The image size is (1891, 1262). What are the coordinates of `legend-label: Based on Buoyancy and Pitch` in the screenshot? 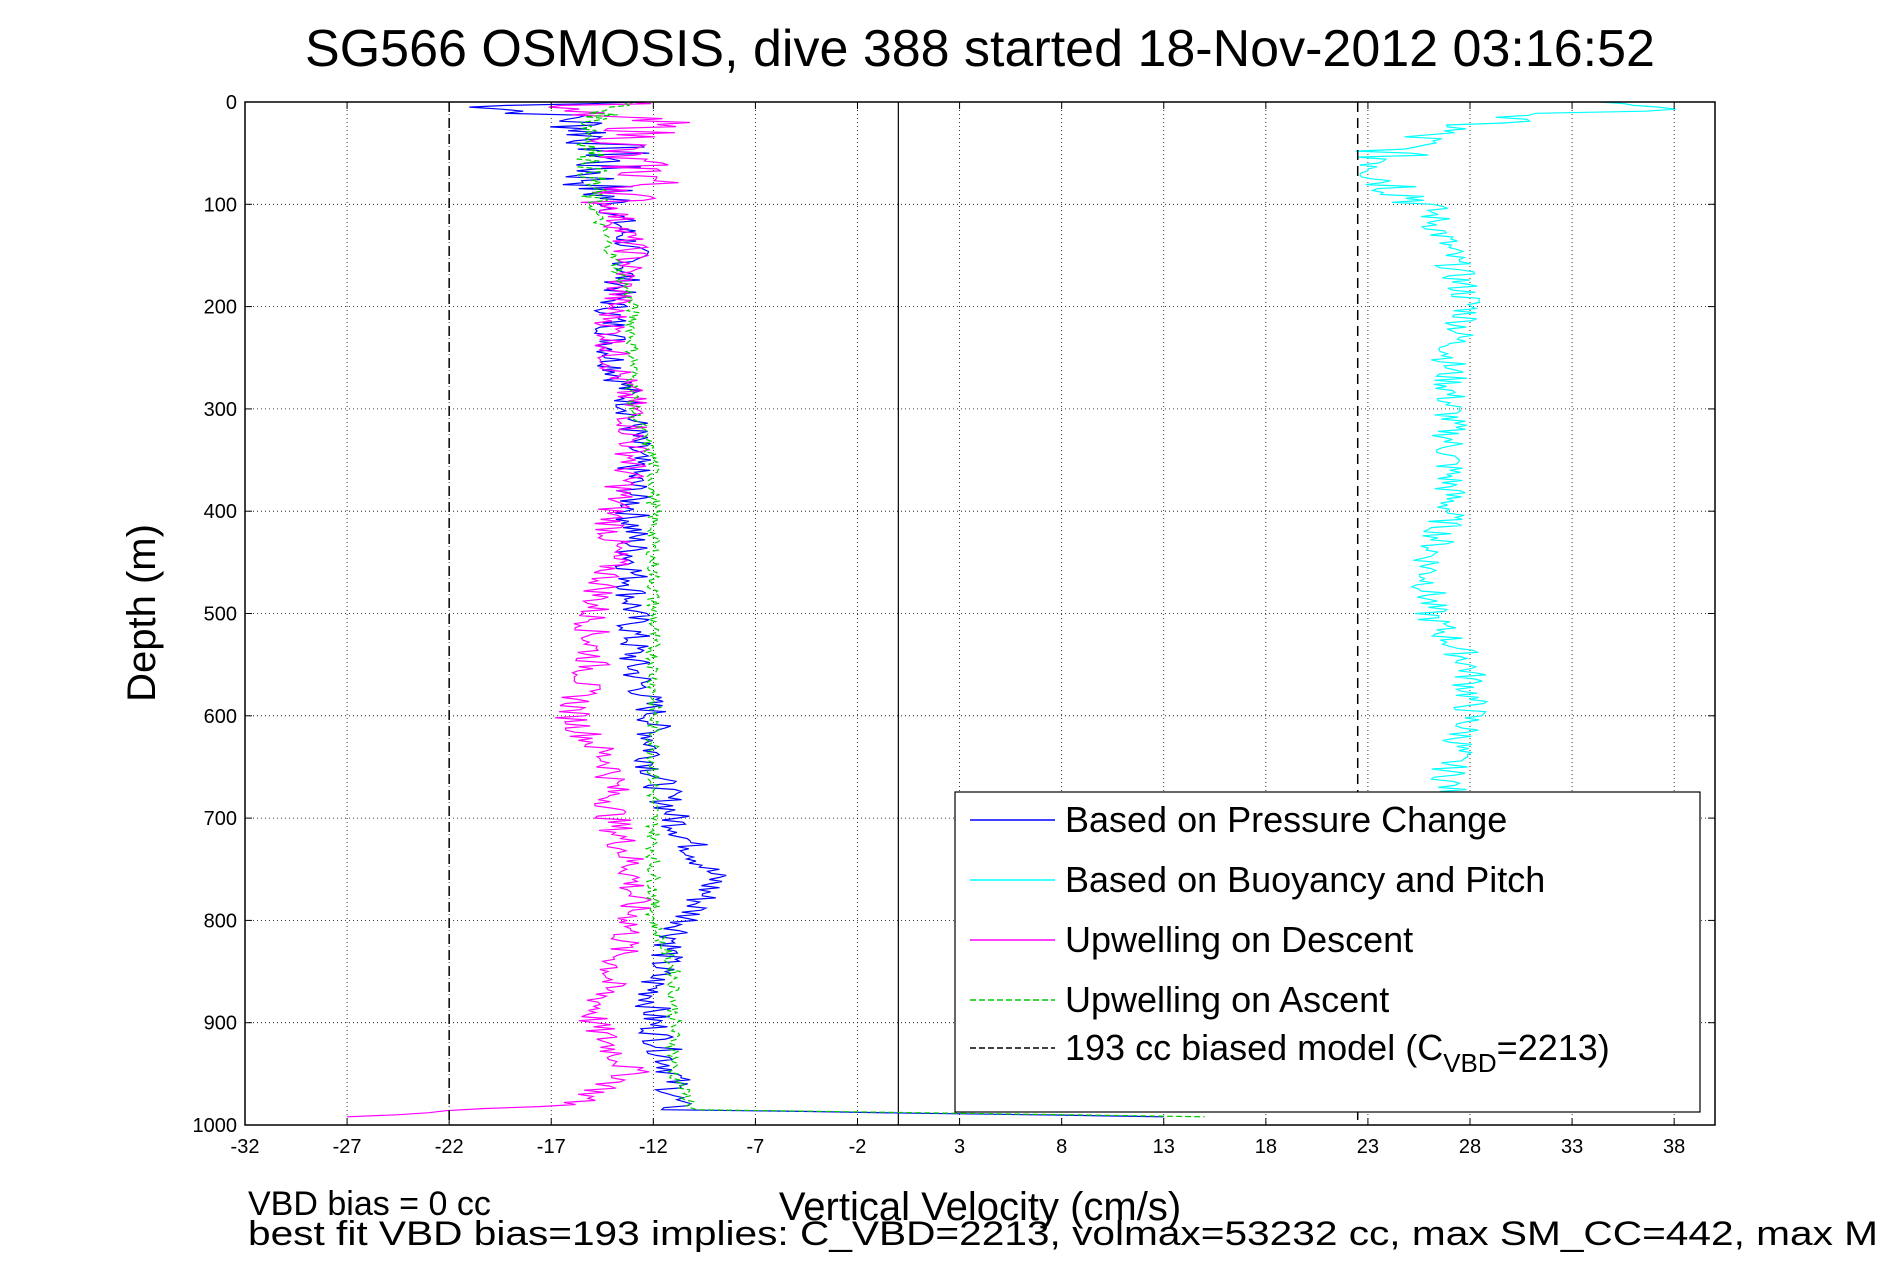 It's located at (1305, 879).